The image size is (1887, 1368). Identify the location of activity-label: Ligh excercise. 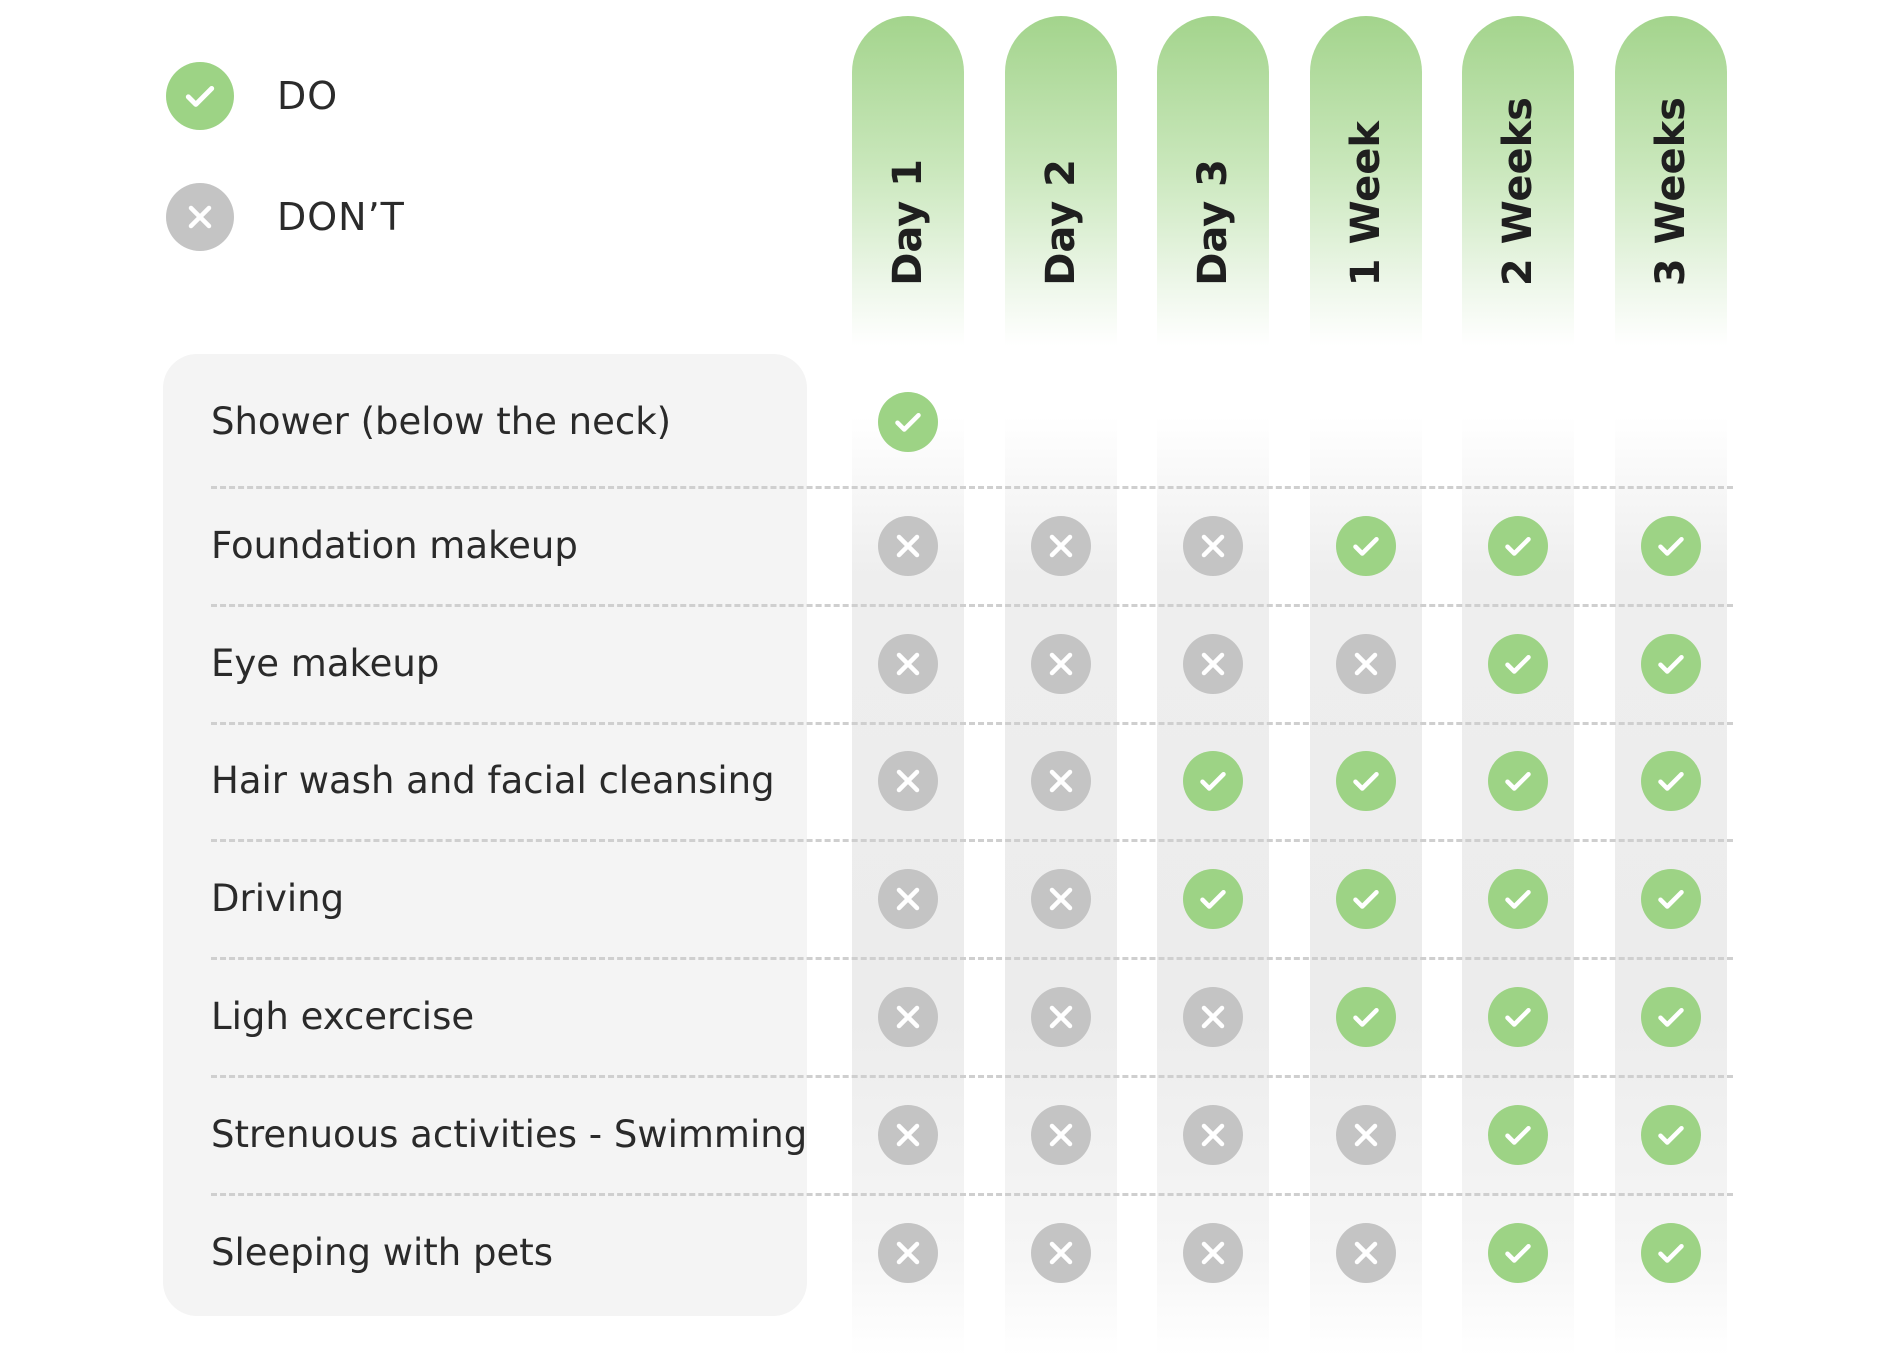
(343, 1016).